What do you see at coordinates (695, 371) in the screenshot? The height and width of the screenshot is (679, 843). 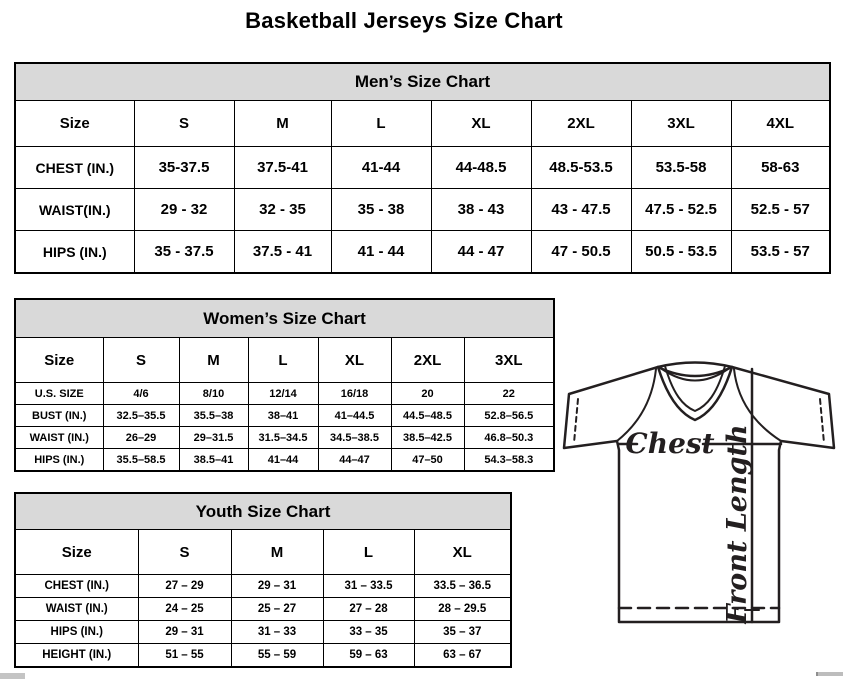 I see `collar-back-arc-outer` at bounding box center [695, 371].